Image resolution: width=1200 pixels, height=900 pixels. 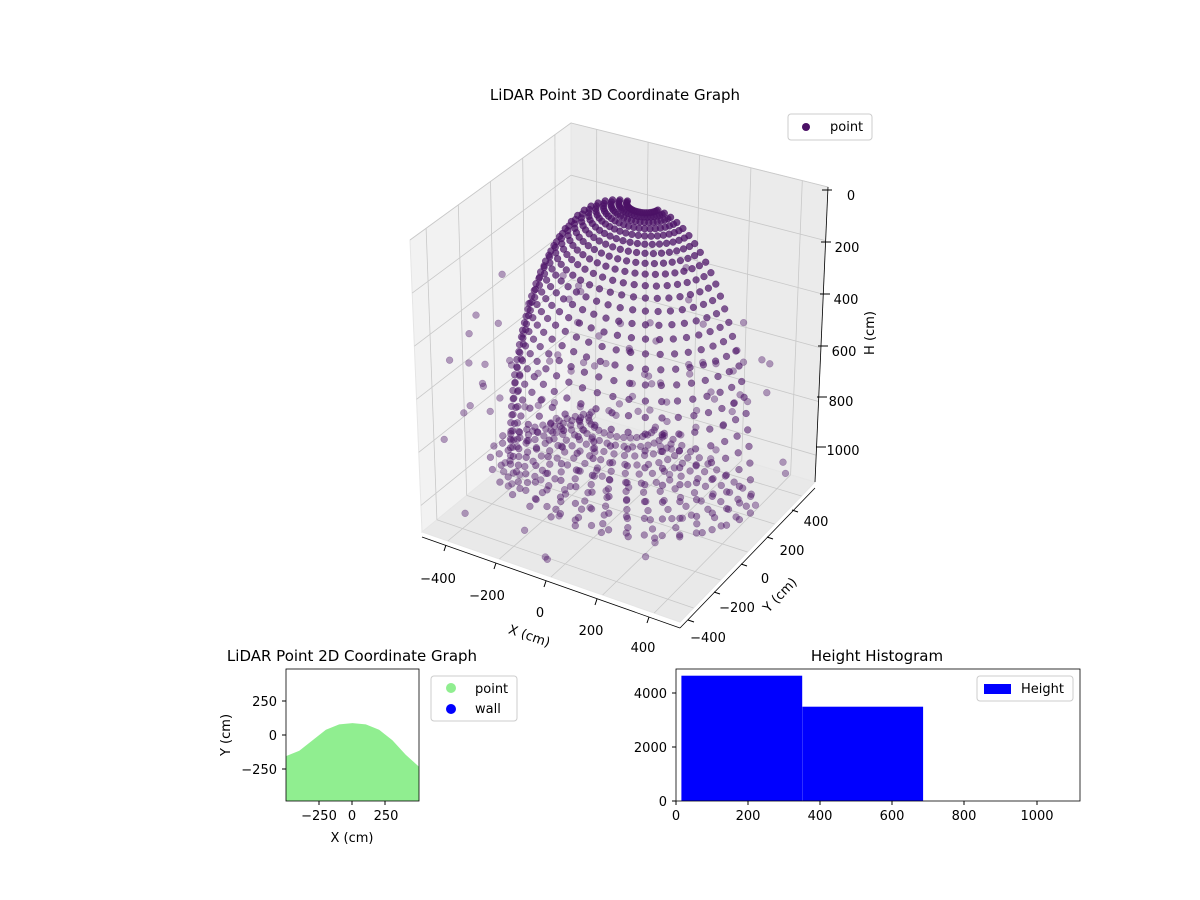 I want to click on x-tick-label: −250, so click(x=319, y=816).